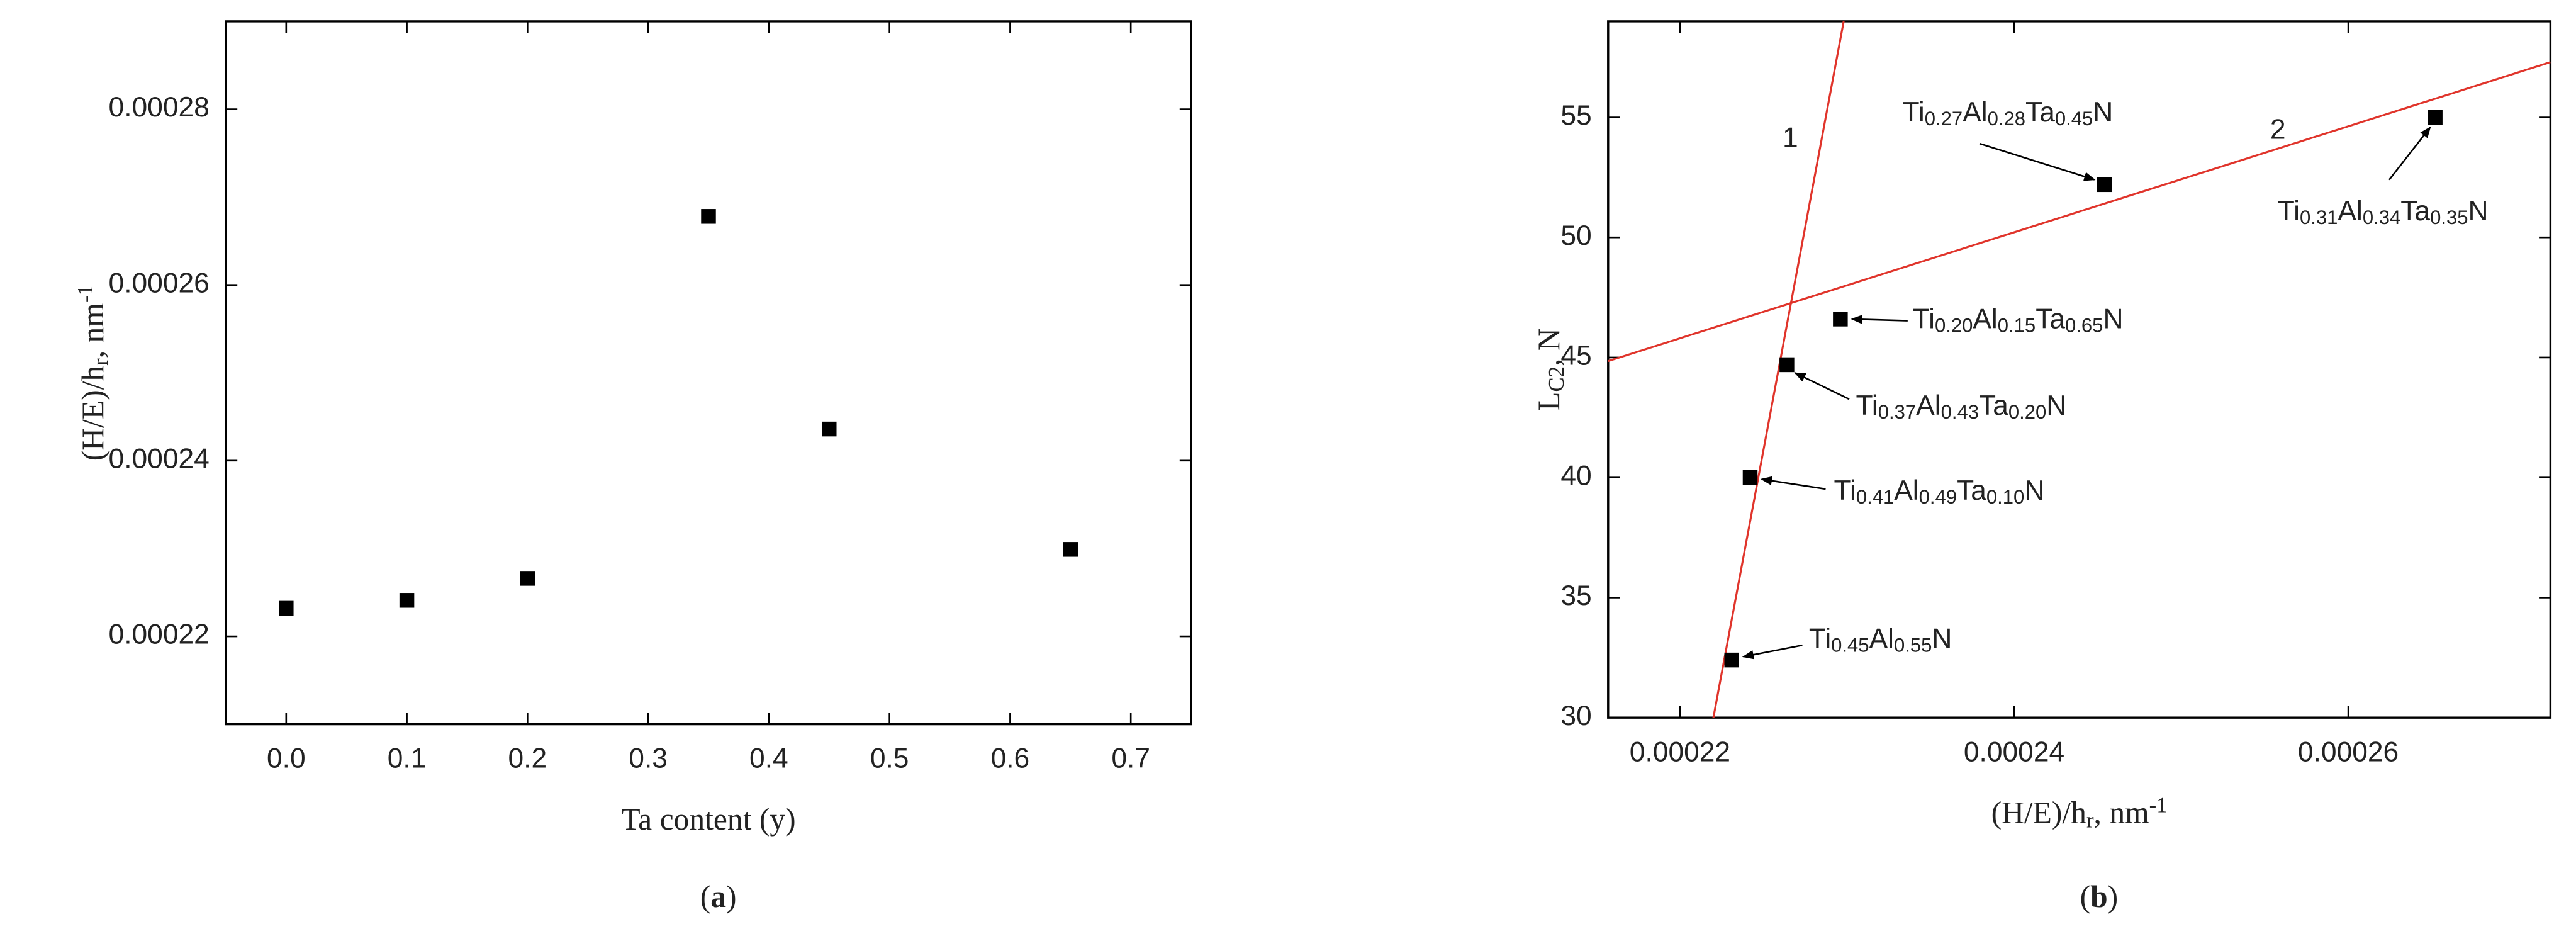  I want to click on x-tick-label: 0.4, so click(768, 758).